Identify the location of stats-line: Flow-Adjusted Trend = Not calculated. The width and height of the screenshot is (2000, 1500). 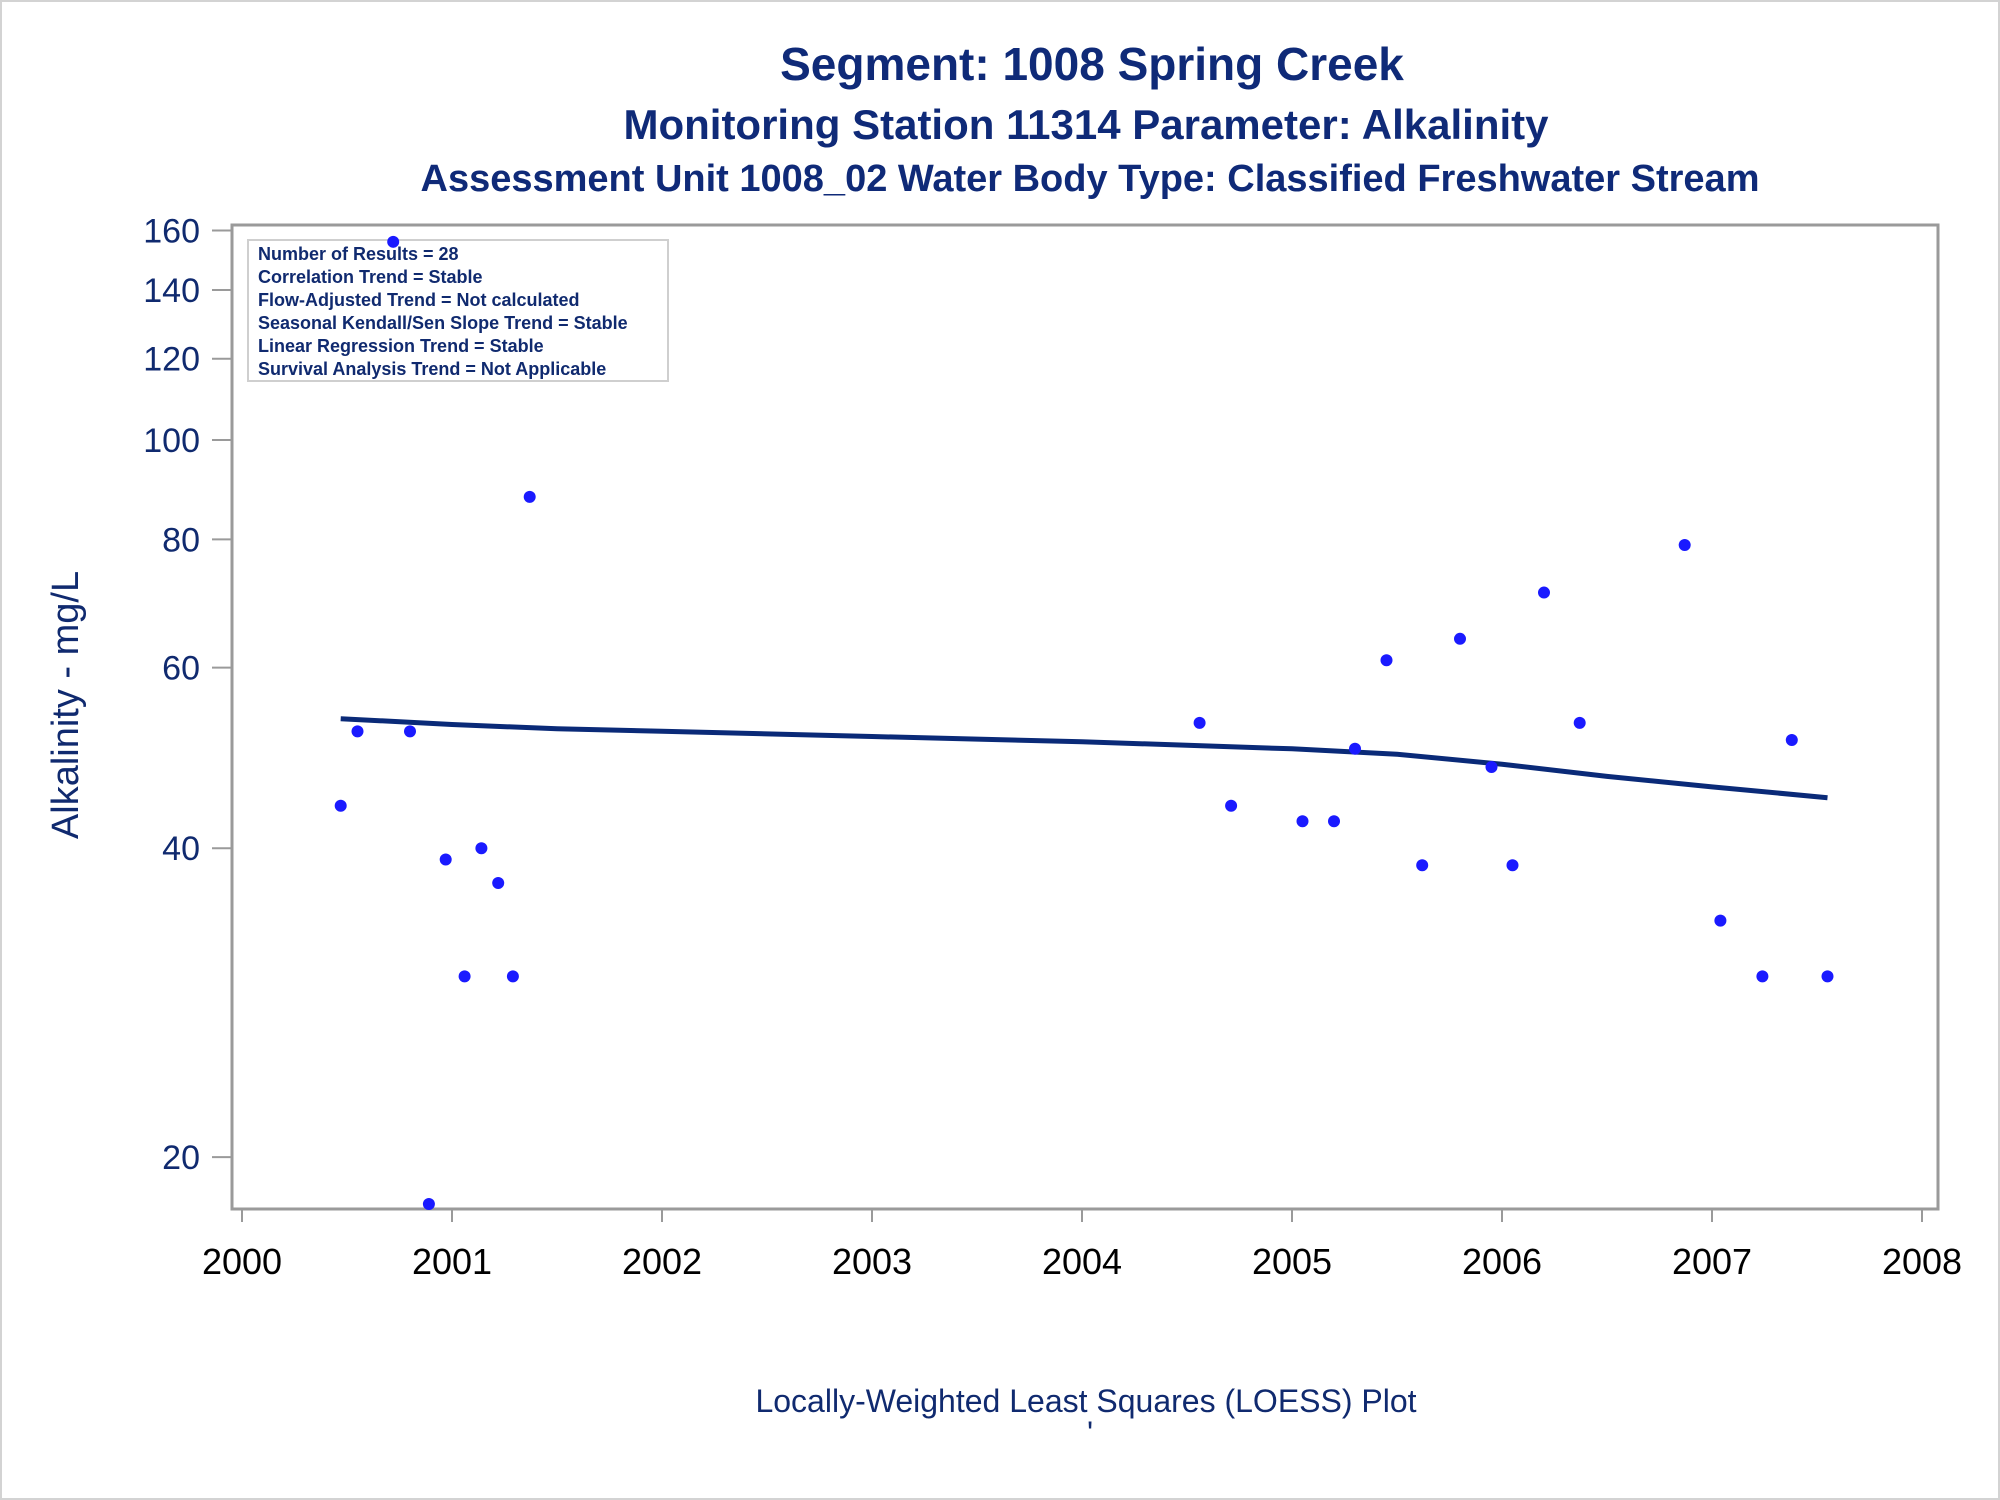
(419, 300).